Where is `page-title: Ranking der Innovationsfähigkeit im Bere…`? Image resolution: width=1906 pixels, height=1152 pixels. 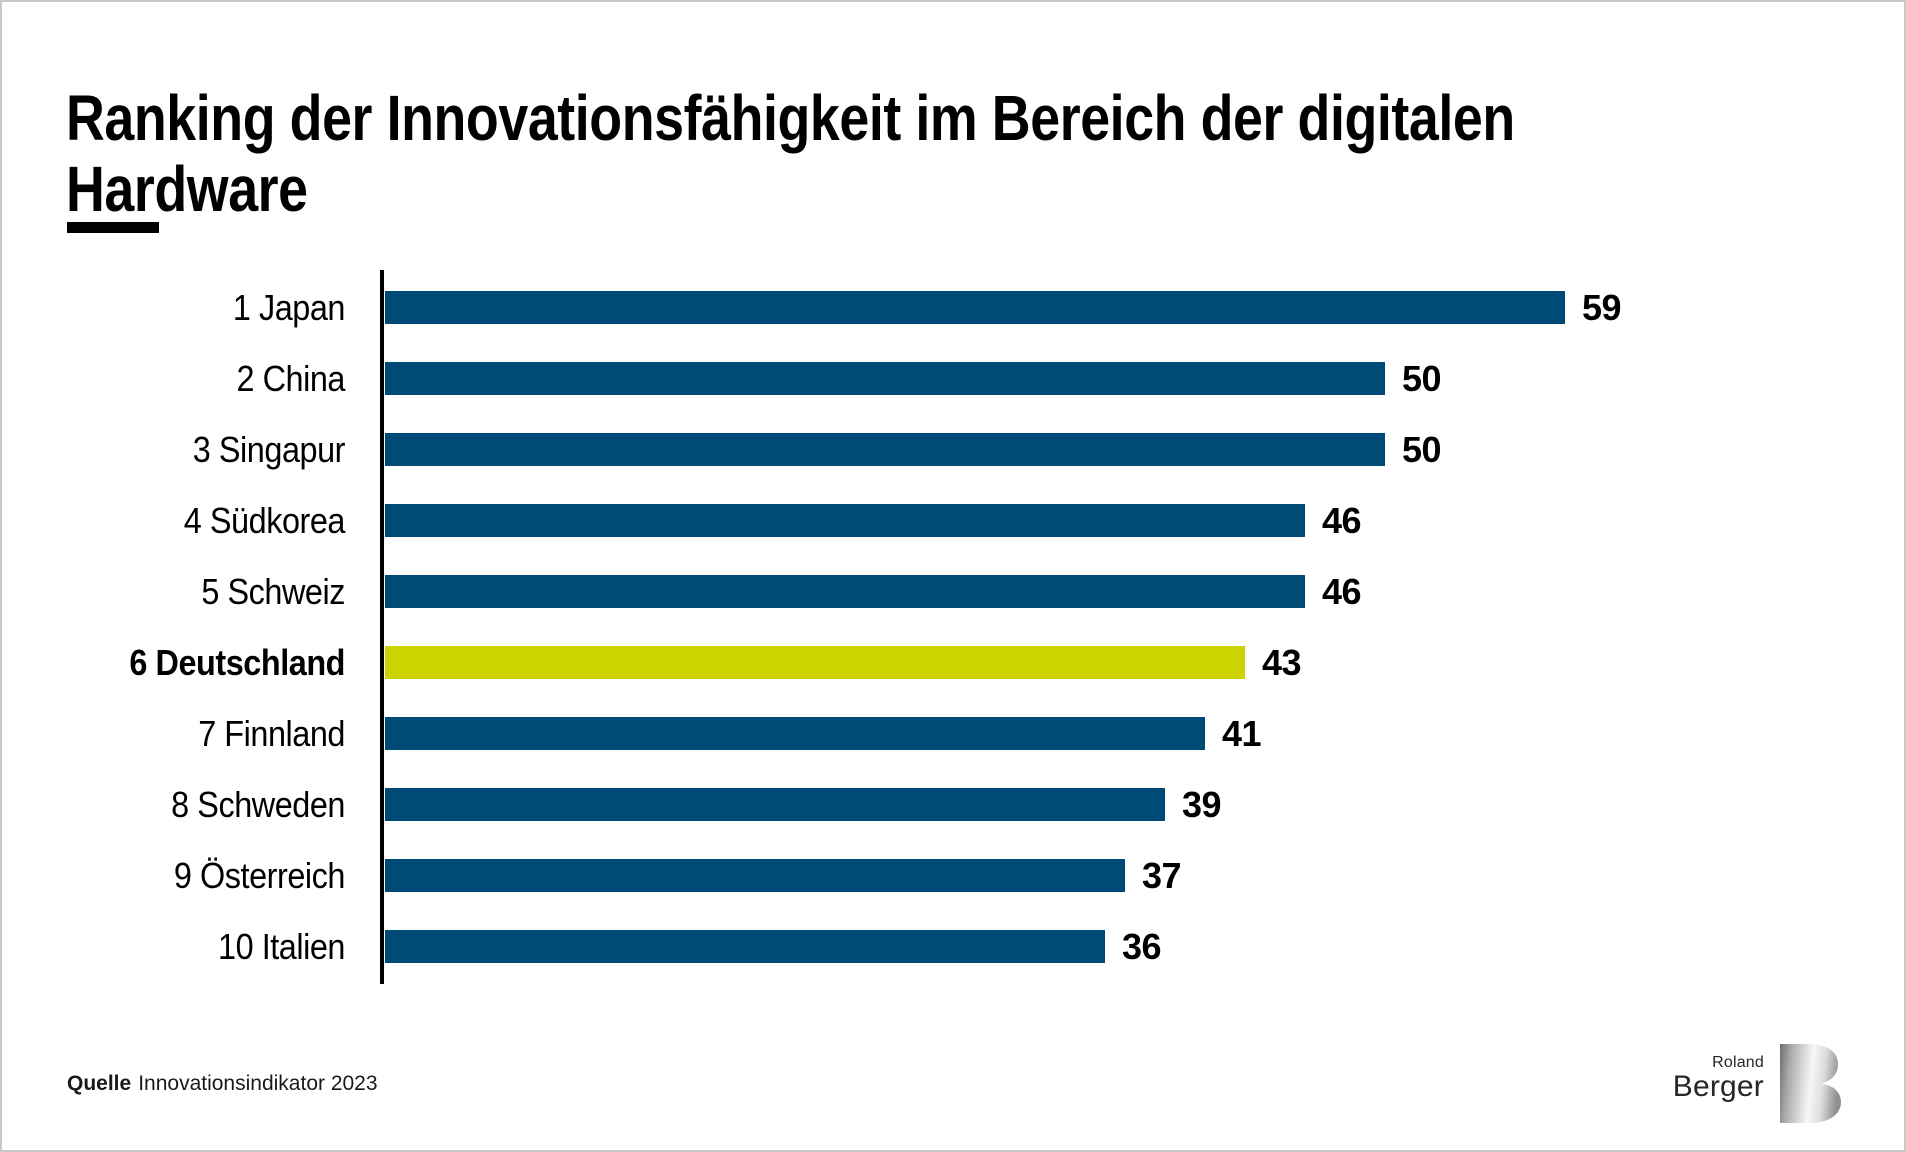 page-title: Ranking der Innovationsfähigkeit im Bere… is located at coordinates (790, 153).